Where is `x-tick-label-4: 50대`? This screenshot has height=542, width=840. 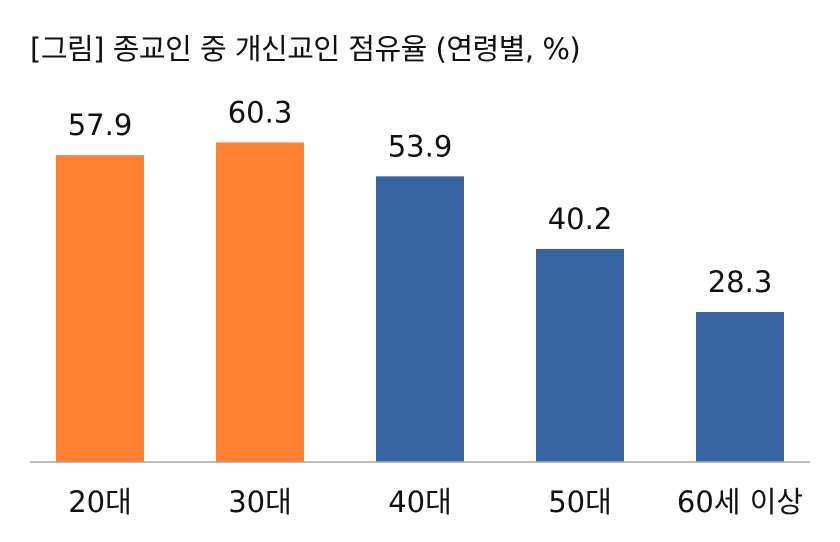
x-tick-label-4: 50대 is located at coordinates (580, 502).